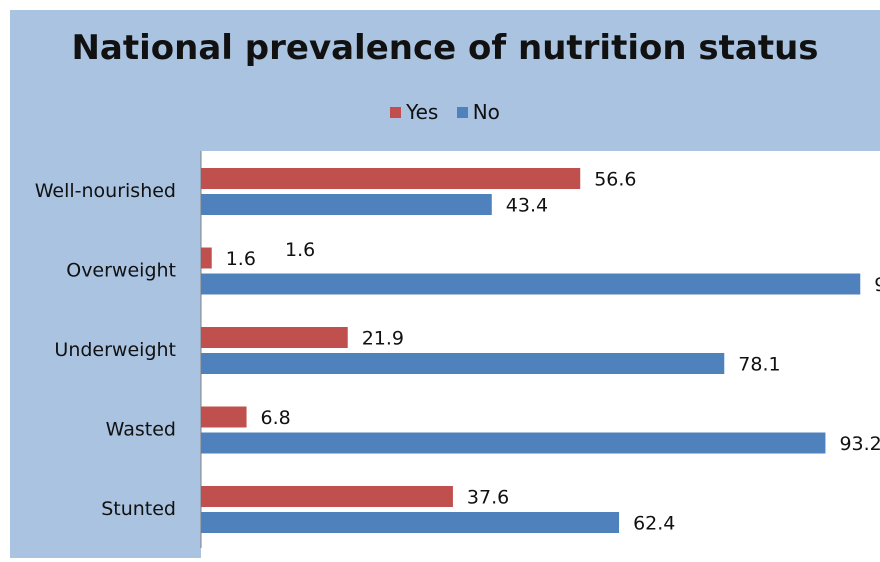 The width and height of the screenshot is (880, 562). Describe the element at coordinates (391, 178) in the screenshot. I see `bar-yes-well-nourished` at that location.